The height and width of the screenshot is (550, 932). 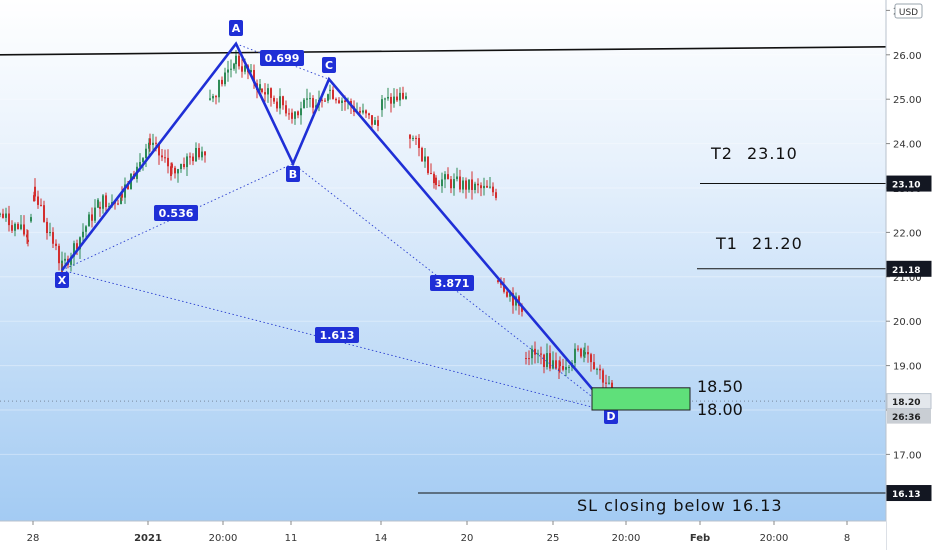 I want to click on ratio-label-bg, so click(x=337, y=335).